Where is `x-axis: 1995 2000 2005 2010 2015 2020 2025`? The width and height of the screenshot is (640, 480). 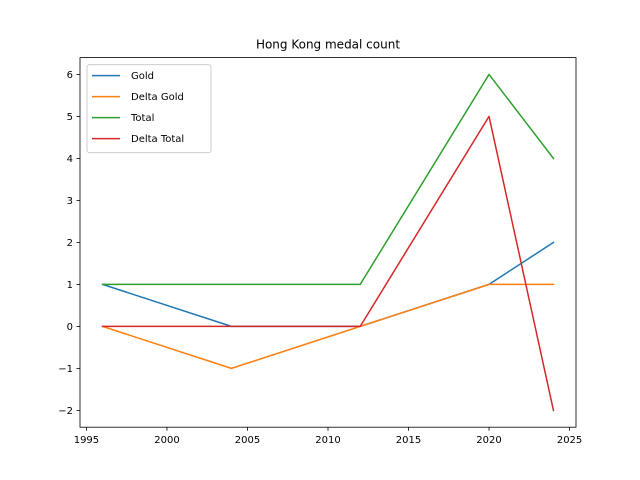
x-axis: 1995 2000 2005 2010 2015 2020 2025 is located at coordinates (328, 436).